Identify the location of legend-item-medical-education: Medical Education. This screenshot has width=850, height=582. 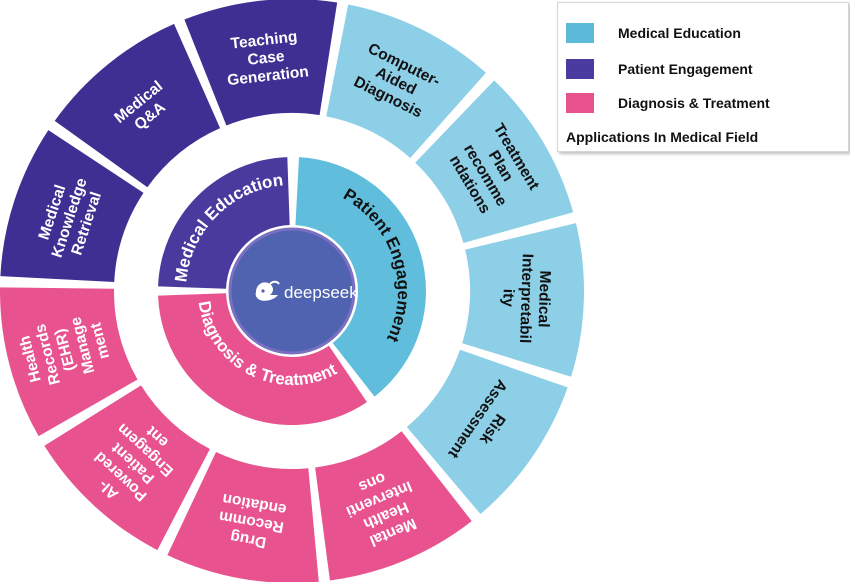
(653, 33).